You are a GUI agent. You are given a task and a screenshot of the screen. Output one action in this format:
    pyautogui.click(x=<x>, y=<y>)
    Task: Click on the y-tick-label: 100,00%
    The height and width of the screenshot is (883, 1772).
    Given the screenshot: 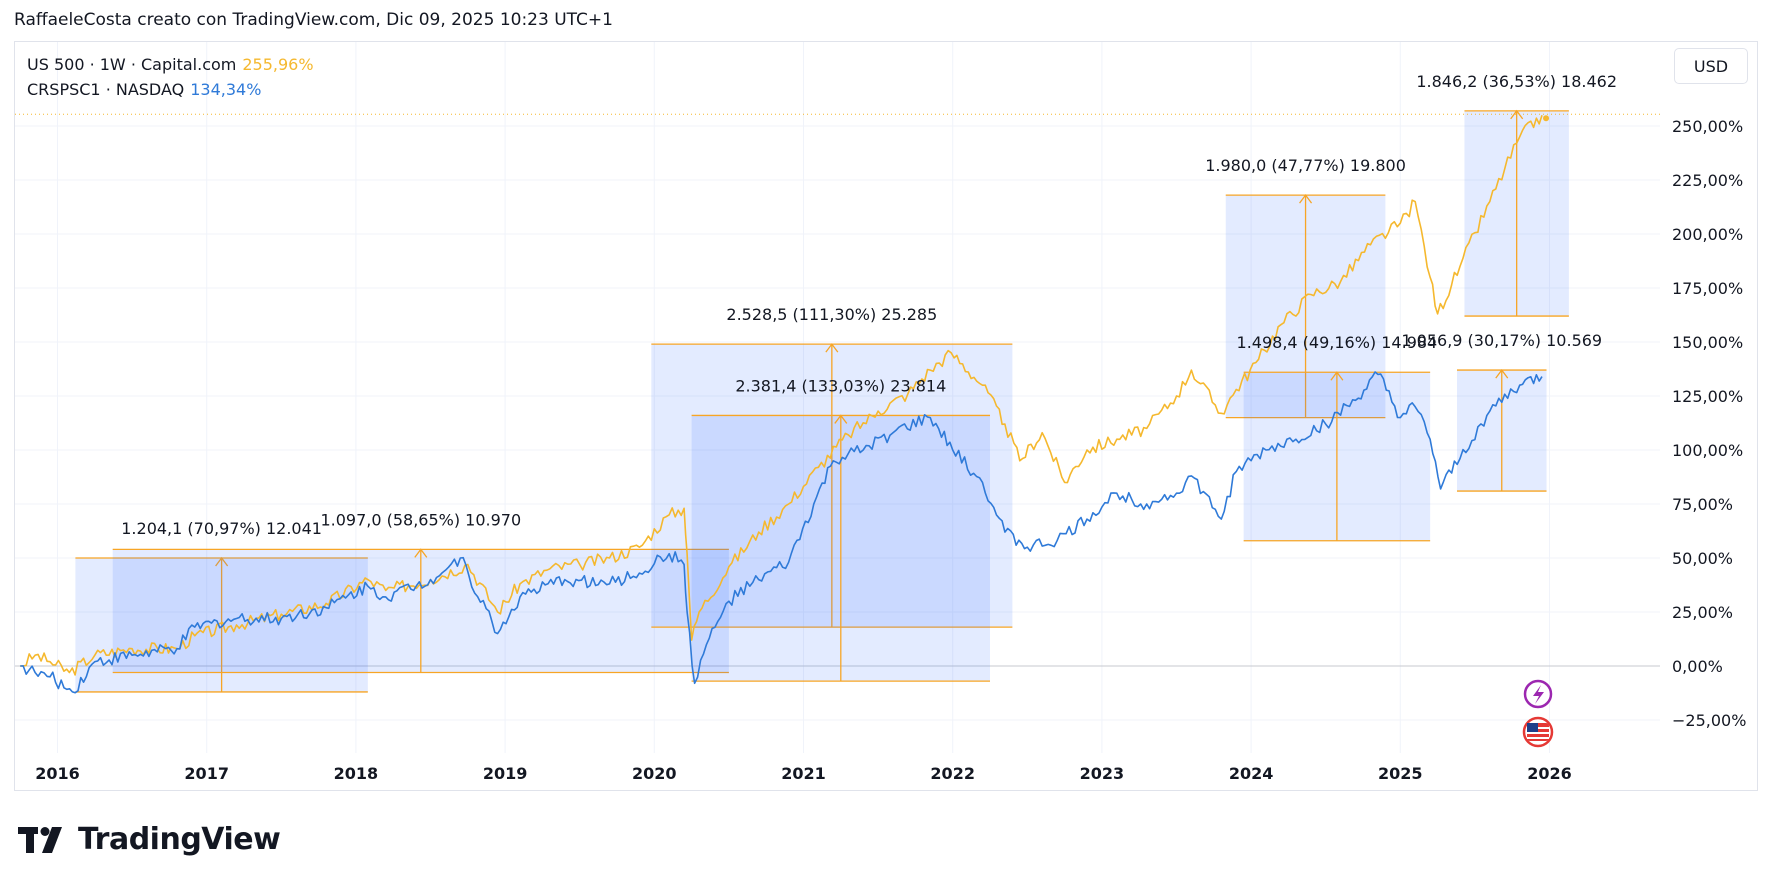 What is the action you would take?
    pyautogui.click(x=1707, y=450)
    